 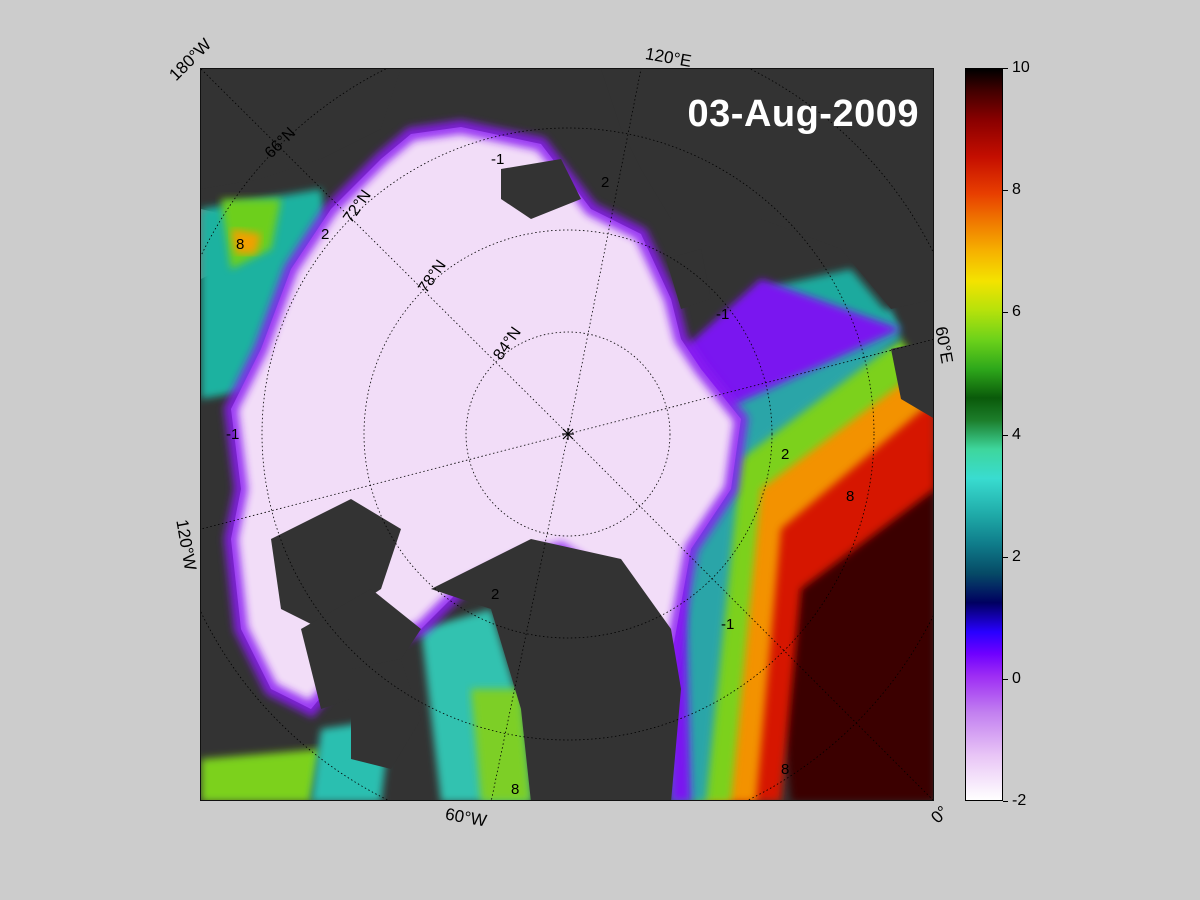 What do you see at coordinates (301, 129) in the screenshot?
I see `land-alaska` at bounding box center [301, 129].